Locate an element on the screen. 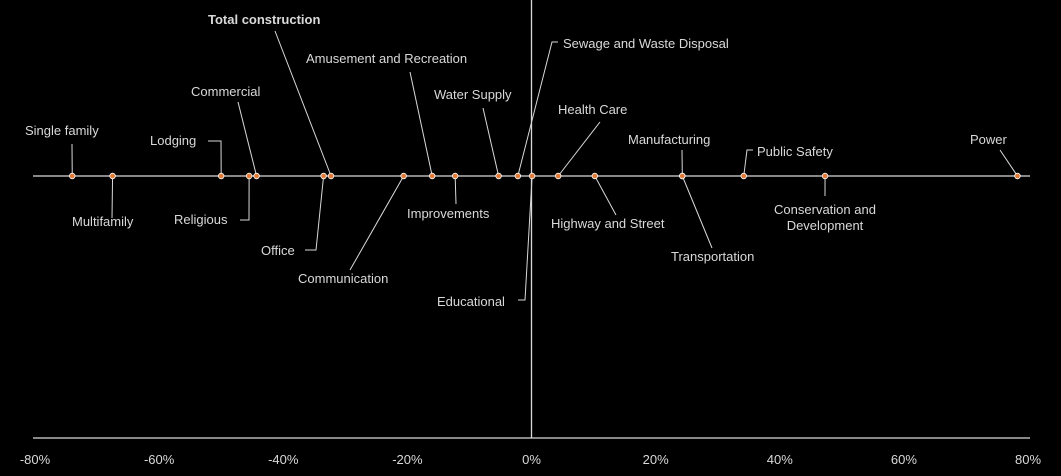 The height and width of the screenshot is (476, 1061). data-label: Office is located at coordinates (278, 250).